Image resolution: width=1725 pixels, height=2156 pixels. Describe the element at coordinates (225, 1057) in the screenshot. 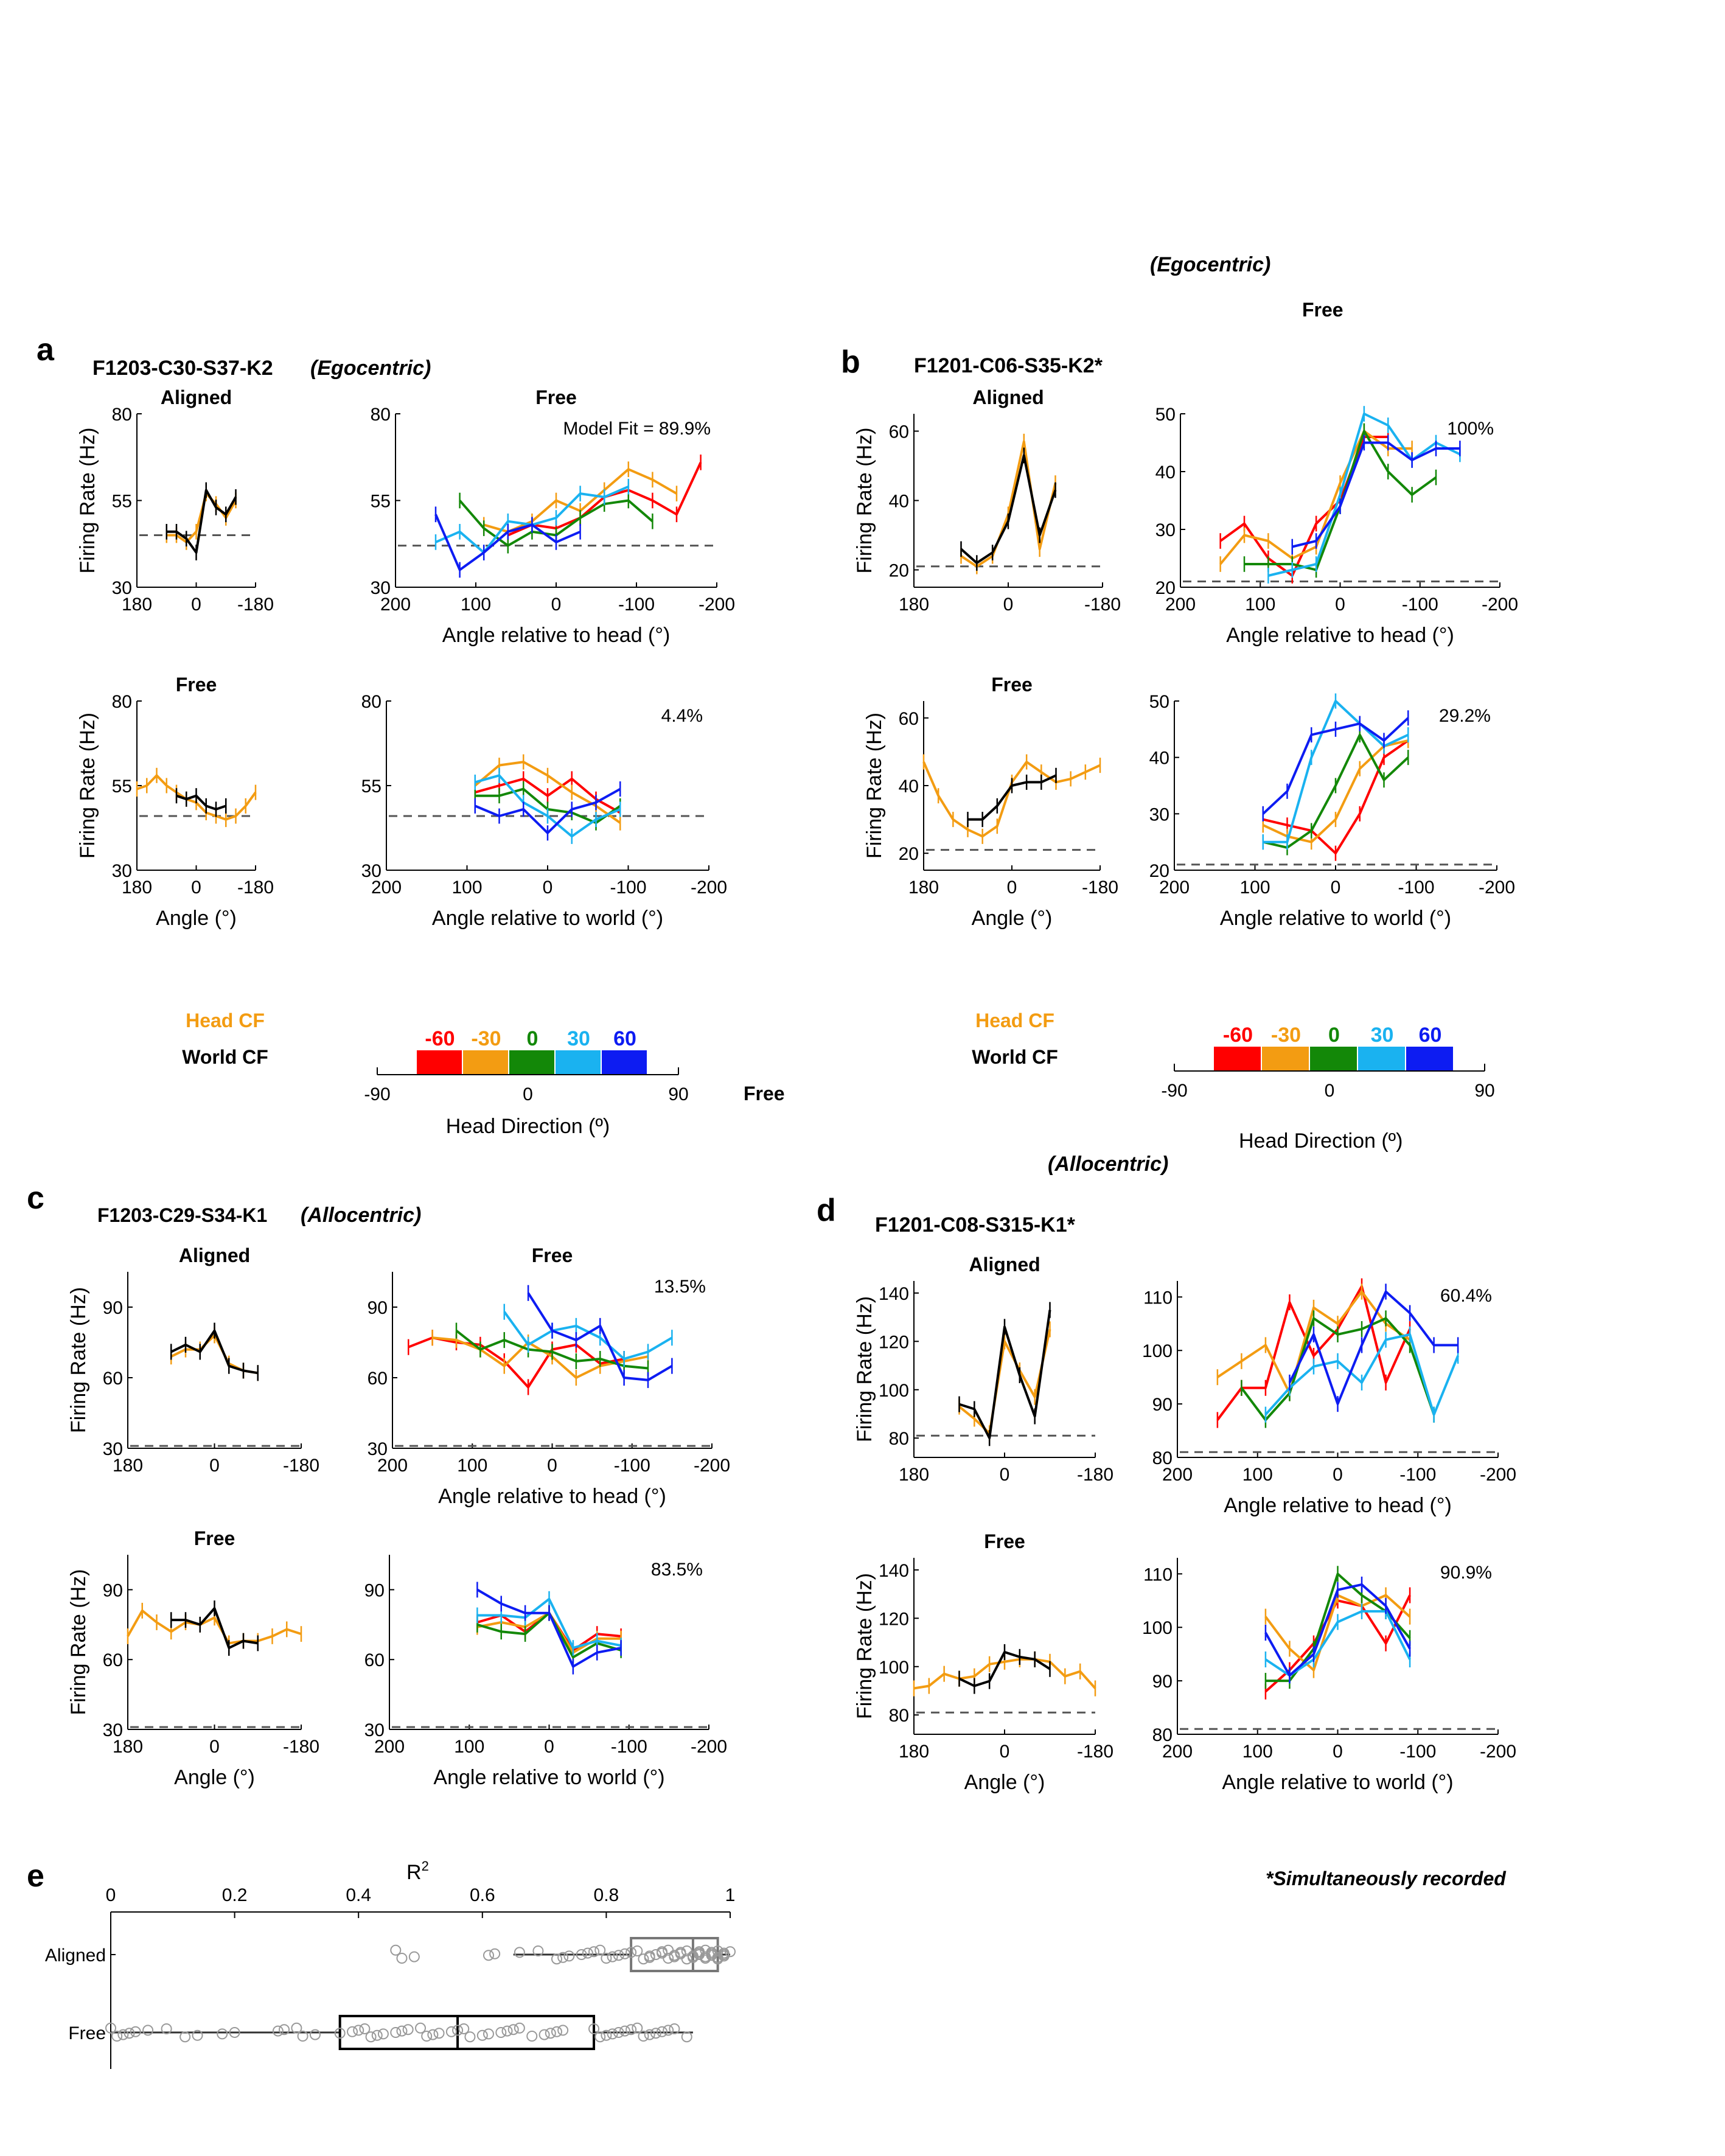

I see `legend-world-cf: World CF` at that location.